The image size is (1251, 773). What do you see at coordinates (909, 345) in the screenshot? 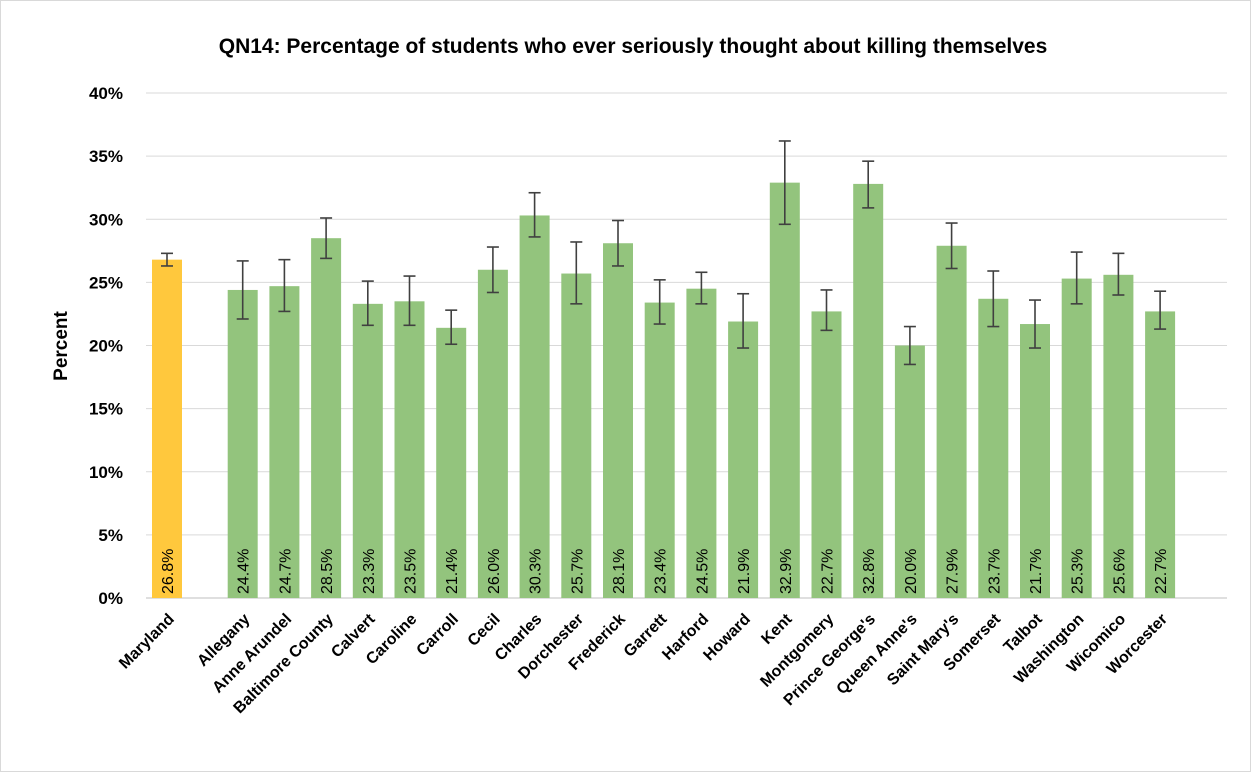
I see `error-bar-queen-anne-s` at bounding box center [909, 345].